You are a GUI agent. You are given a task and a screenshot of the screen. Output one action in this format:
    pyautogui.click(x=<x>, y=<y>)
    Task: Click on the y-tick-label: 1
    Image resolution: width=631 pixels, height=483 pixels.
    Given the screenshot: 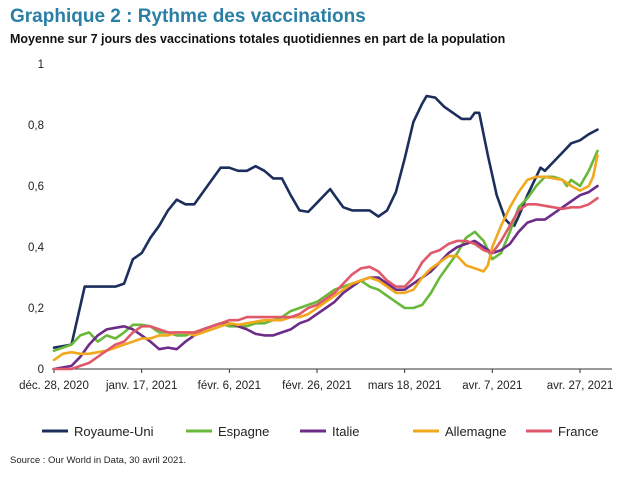 What is the action you would take?
    pyautogui.click(x=41, y=65)
    